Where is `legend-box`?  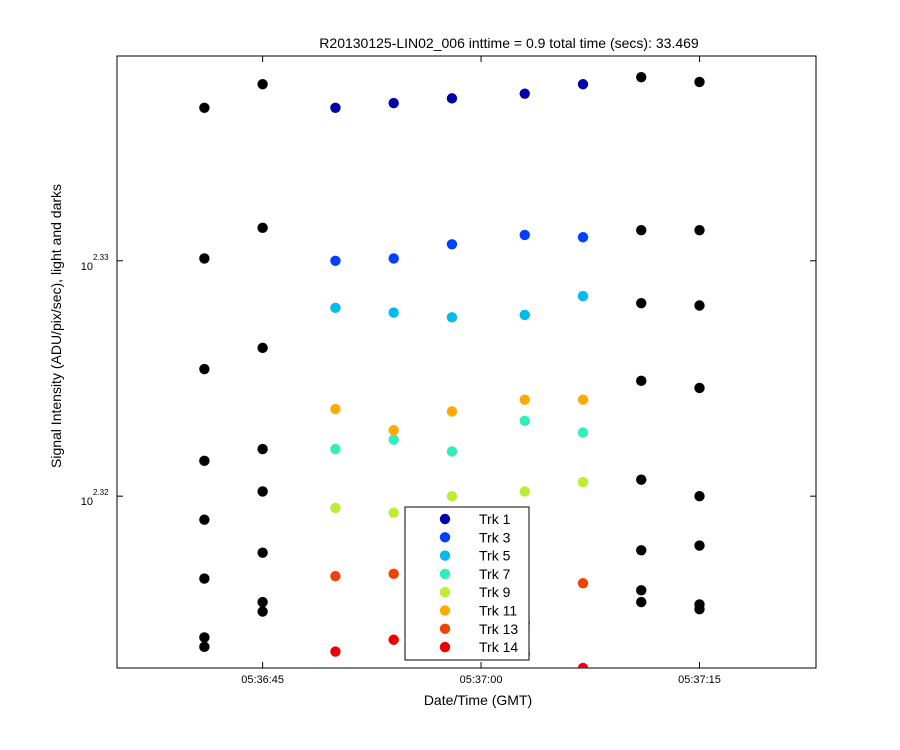 legend-box is located at coordinates (467, 583).